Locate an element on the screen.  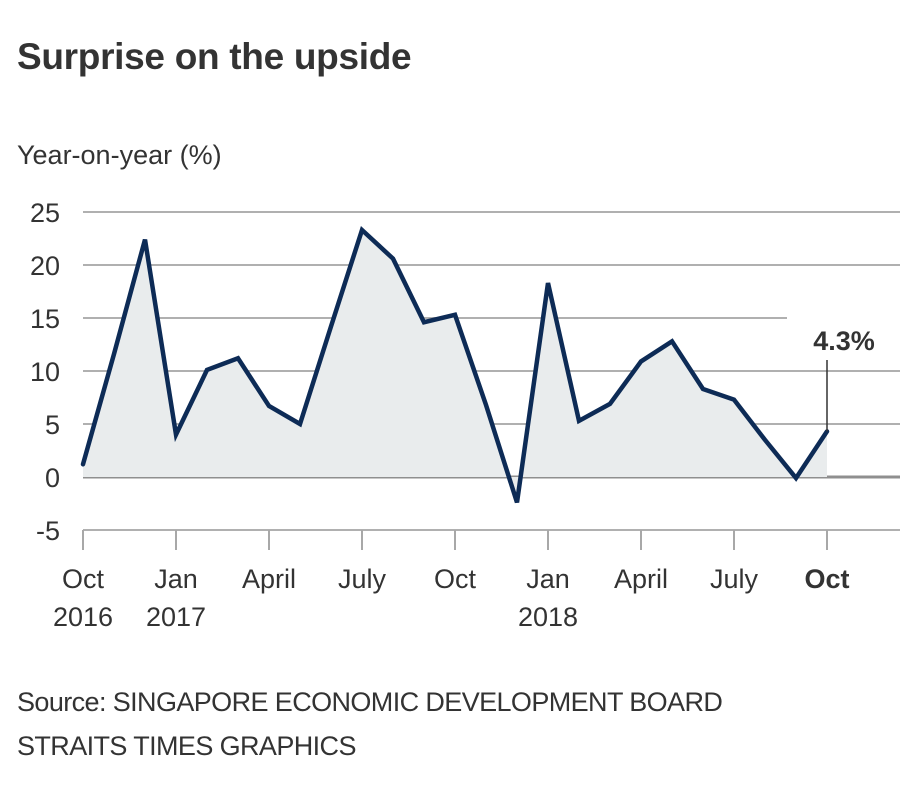
y-tick-label: 25 is located at coordinates (45, 213).